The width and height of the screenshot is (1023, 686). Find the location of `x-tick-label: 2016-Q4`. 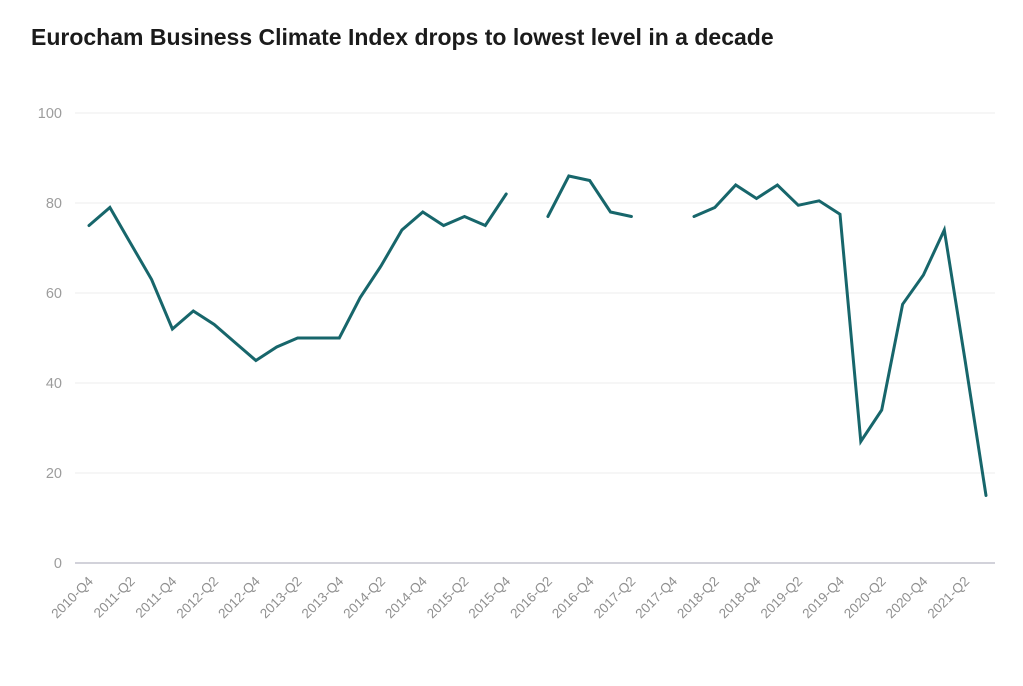

x-tick-label: 2016-Q4 is located at coordinates (573, 597).